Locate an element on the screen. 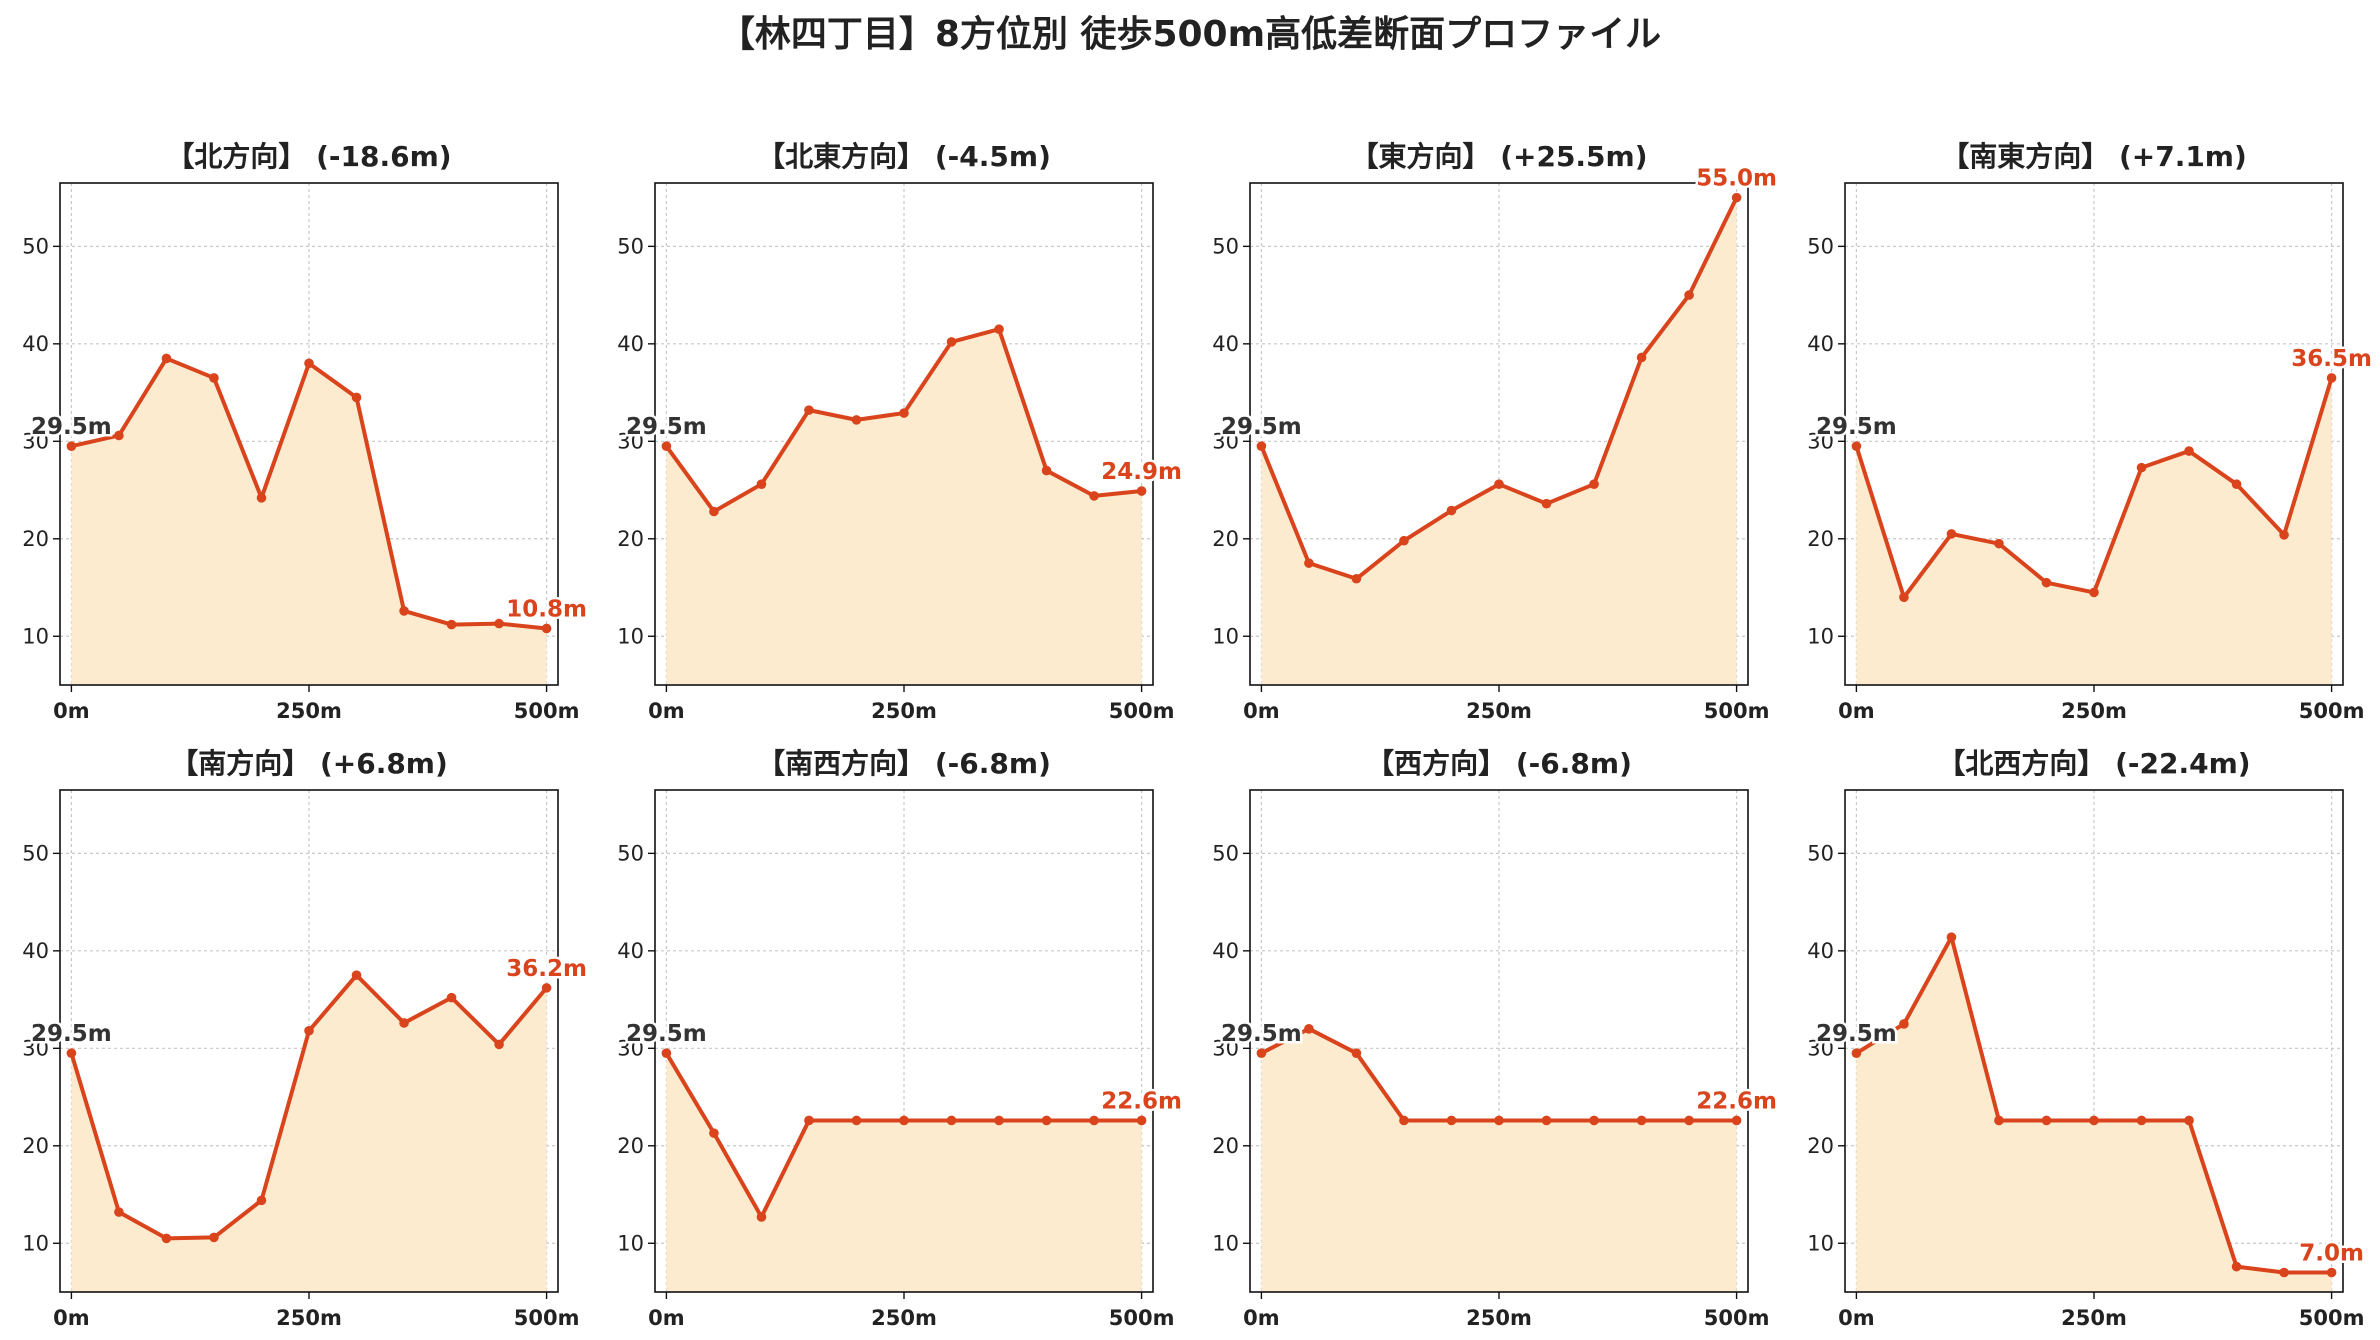 Image resolution: width=2380 pixels, height=1340 pixels. panel-title: 【南方向】 (+6.8m) is located at coordinates (309, 763).